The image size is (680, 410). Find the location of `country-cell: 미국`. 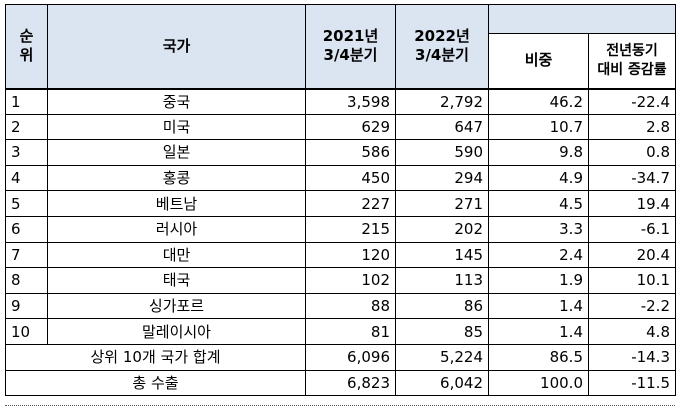

country-cell: 미국 is located at coordinates (176, 127).